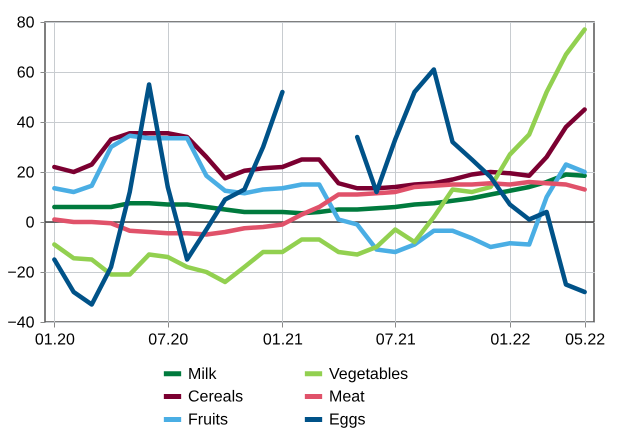 This screenshot has width=631, height=441. What do you see at coordinates (168, 340) in the screenshot?
I see `x-tick-label: 07.20` at bounding box center [168, 340].